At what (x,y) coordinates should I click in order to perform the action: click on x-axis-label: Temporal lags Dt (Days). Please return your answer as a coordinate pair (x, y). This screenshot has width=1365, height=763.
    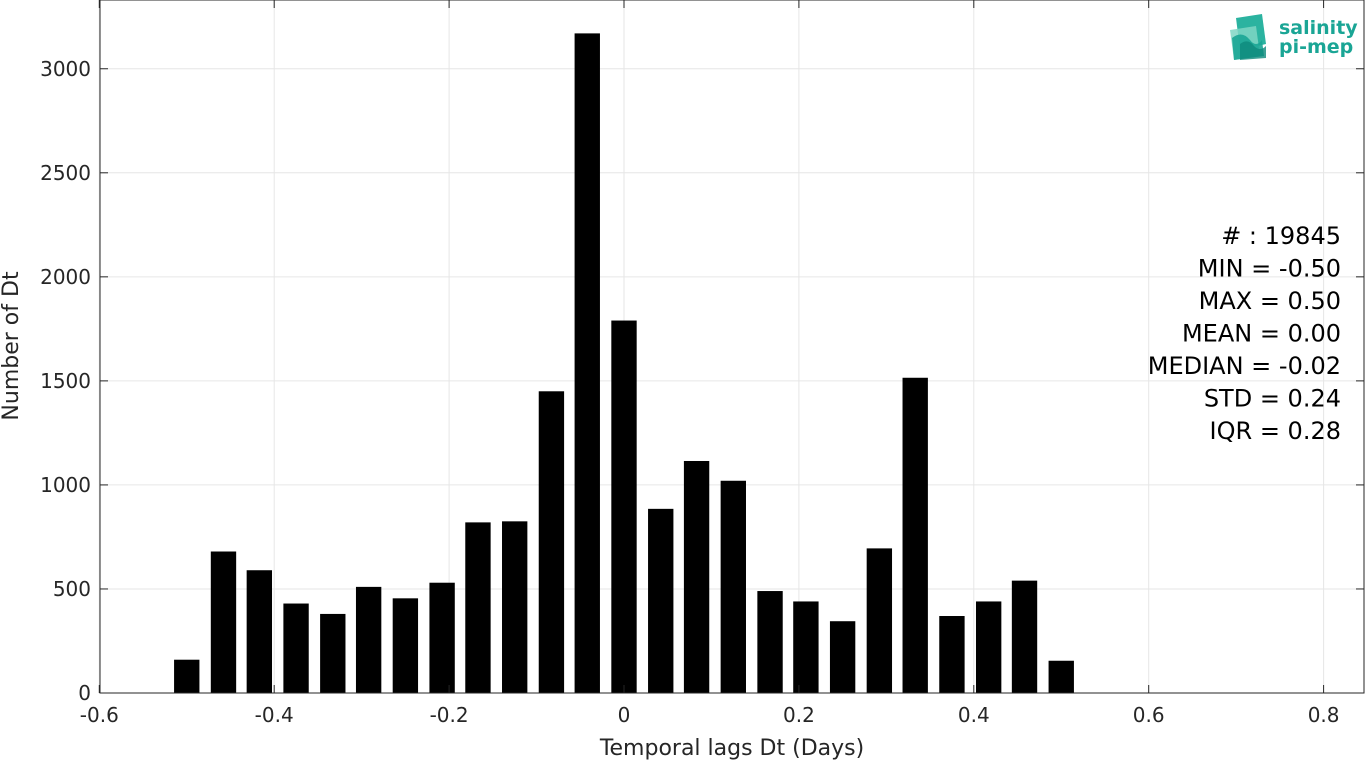
    Looking at the image, I should click on (731, 748).